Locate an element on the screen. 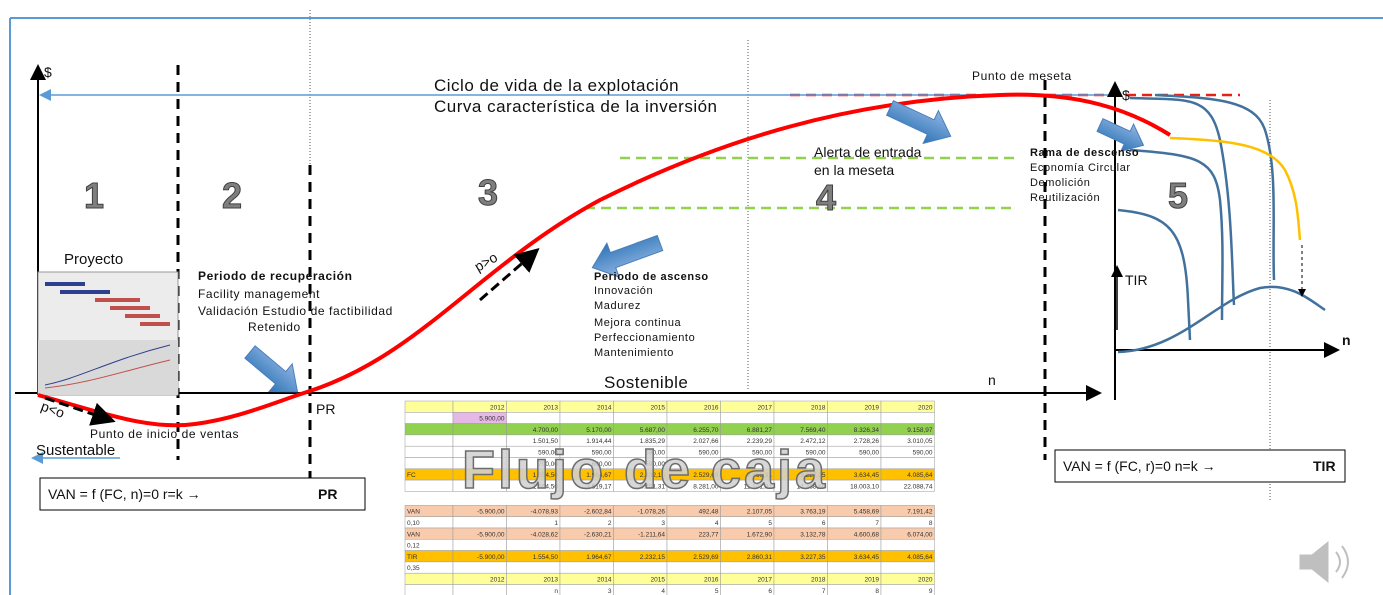 The image size is (1383, 595). table-cell-text: 2.107,05 is located at coordinates (760, 512).